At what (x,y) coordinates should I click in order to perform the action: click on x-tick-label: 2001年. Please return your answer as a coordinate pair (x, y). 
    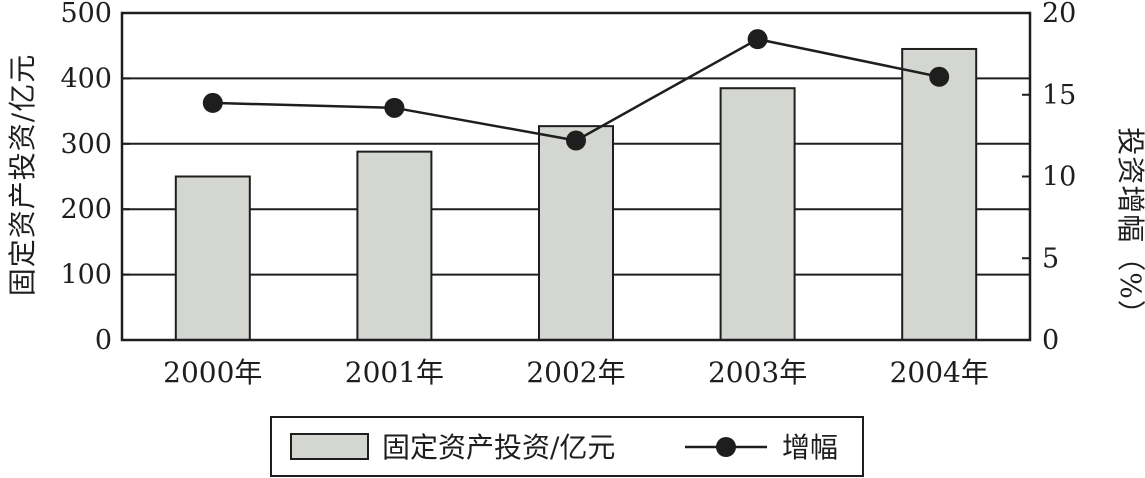
    Looking at the image, I should click on (394, 372).